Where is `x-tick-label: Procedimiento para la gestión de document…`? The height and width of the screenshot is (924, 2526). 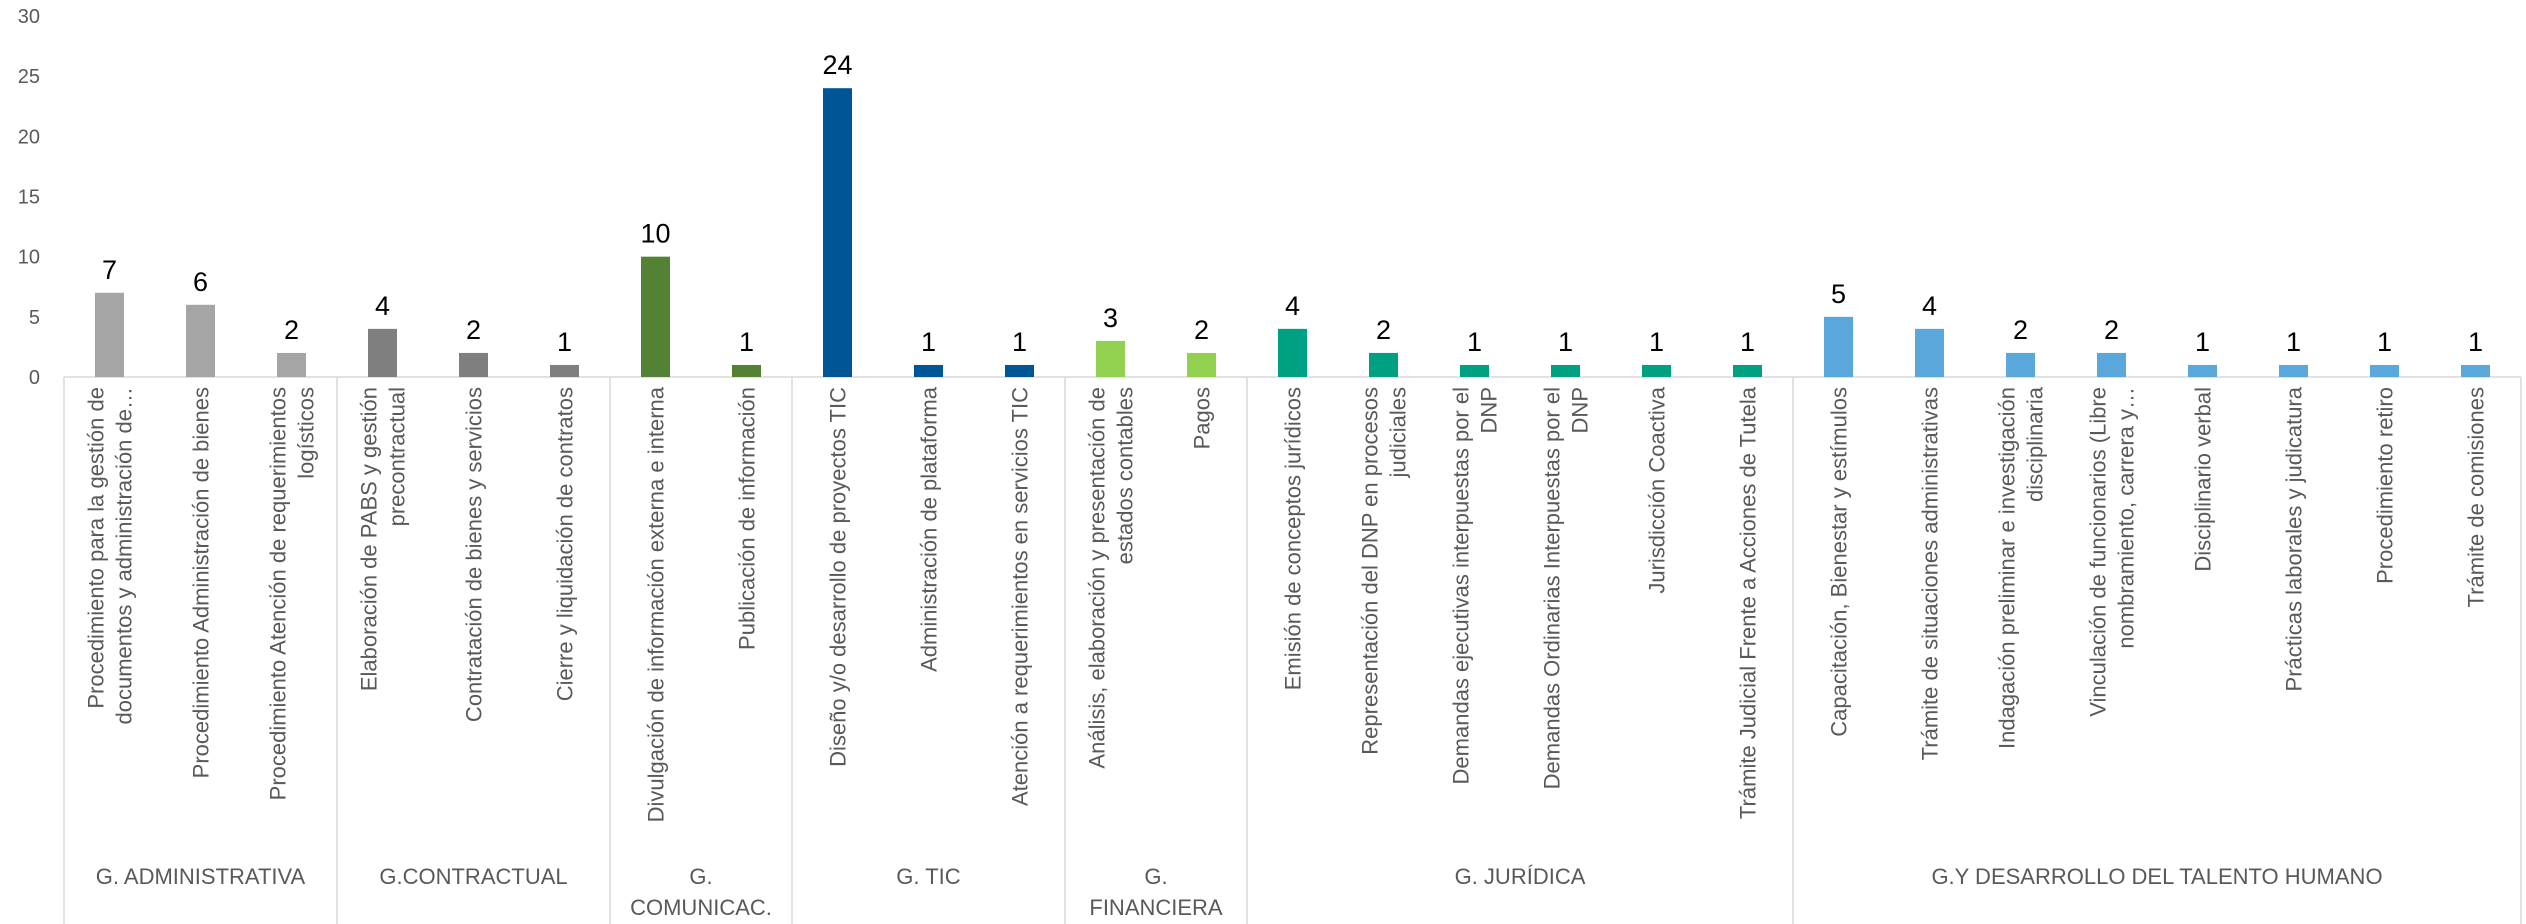
x-tick-label: Procedimiento para la gestión de document… is located at coordinates (110, 556).